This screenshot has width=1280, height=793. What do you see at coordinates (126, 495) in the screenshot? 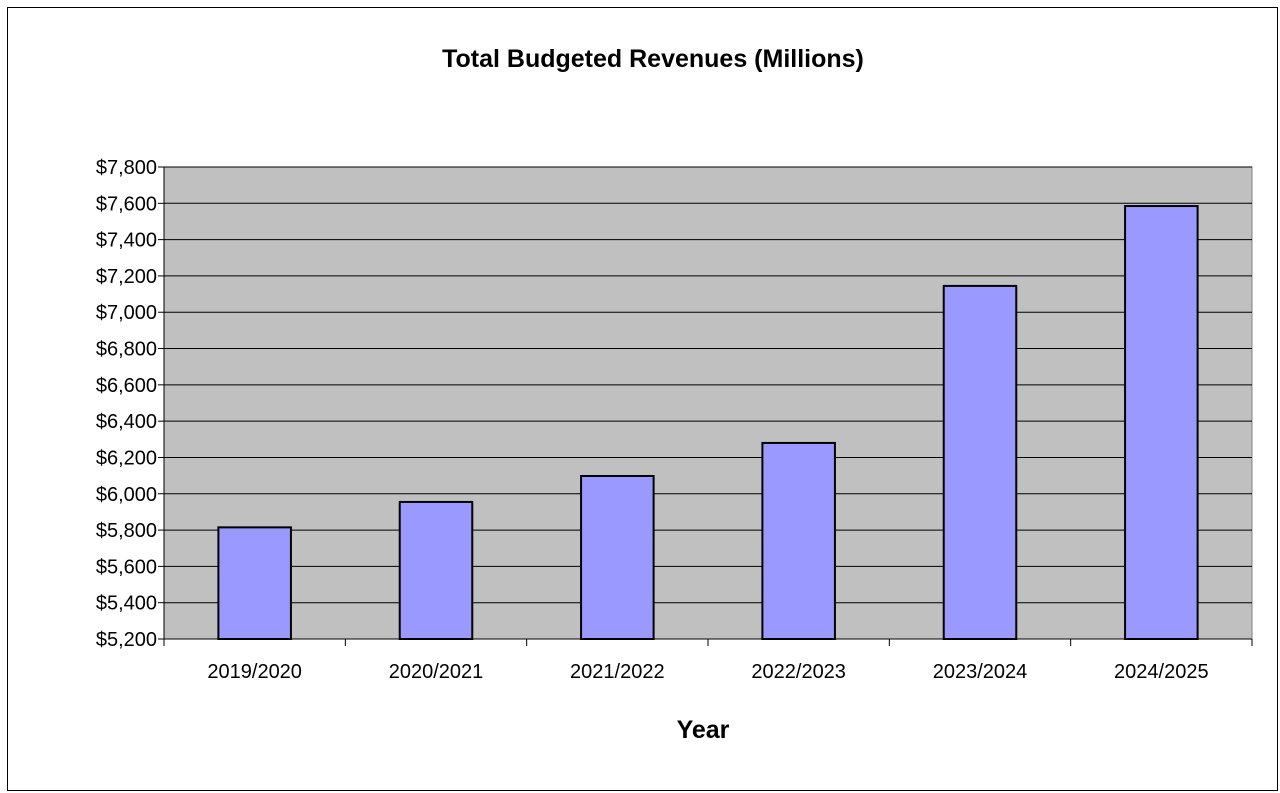
I see `y-tick-label: $6,000` at bounding box center [126, 495].